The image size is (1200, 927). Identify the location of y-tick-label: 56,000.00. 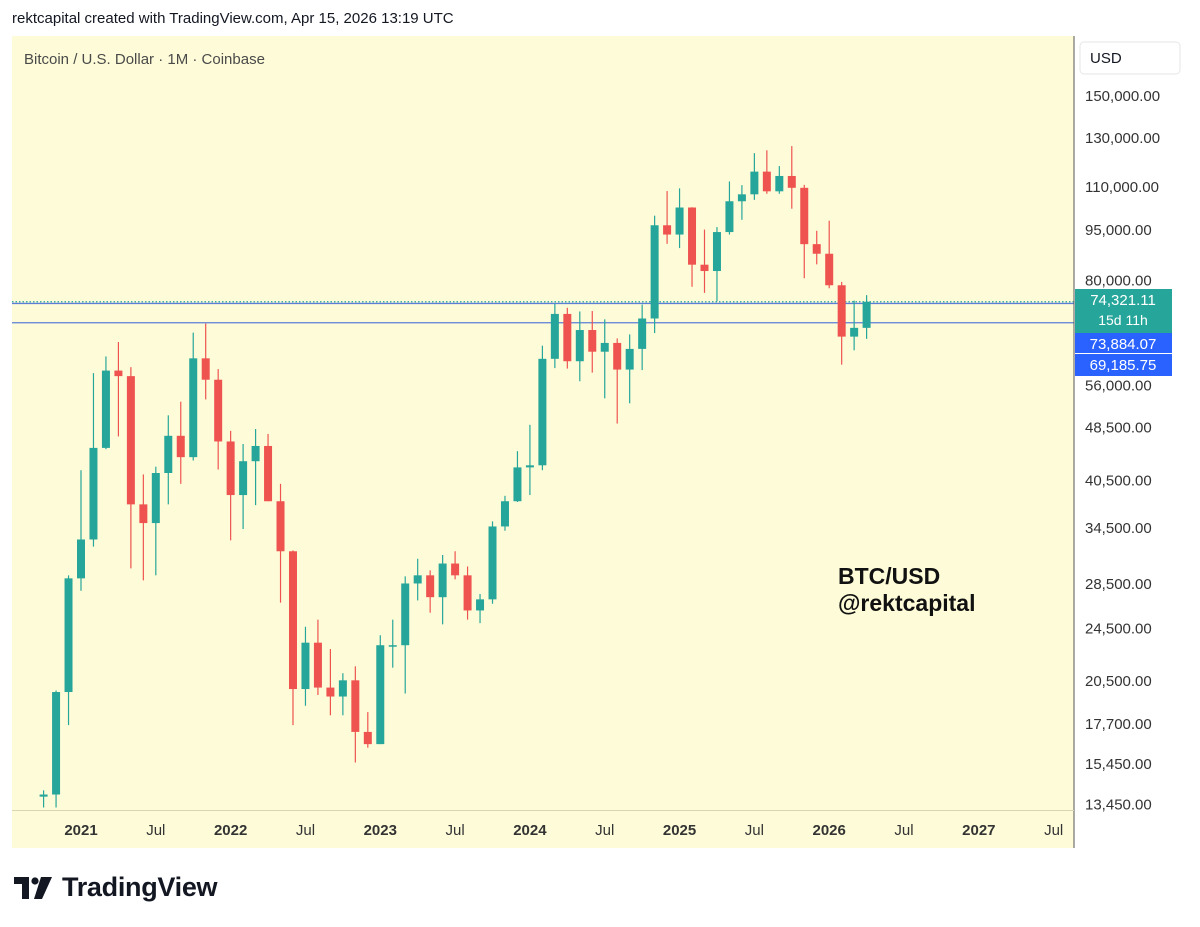
(1118, 385).